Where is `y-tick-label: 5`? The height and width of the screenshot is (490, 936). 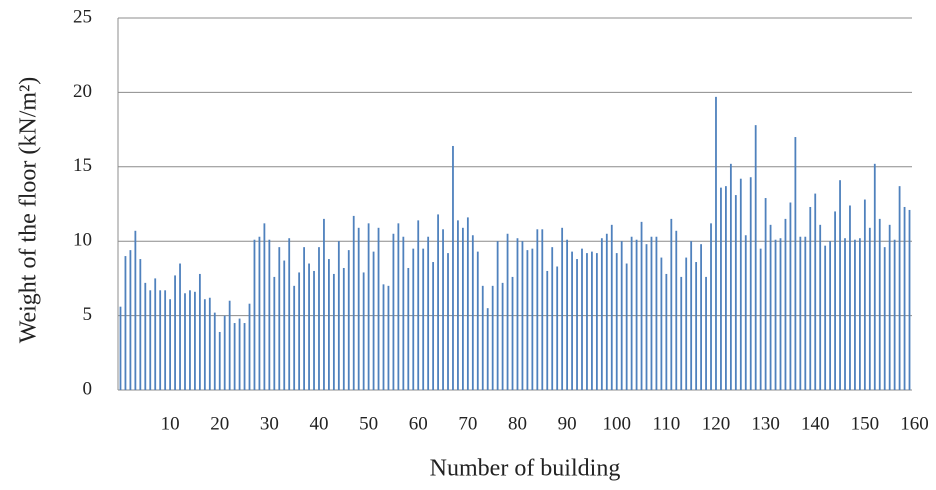
y-tick-label: 5 is located at coordinates (88, 314).